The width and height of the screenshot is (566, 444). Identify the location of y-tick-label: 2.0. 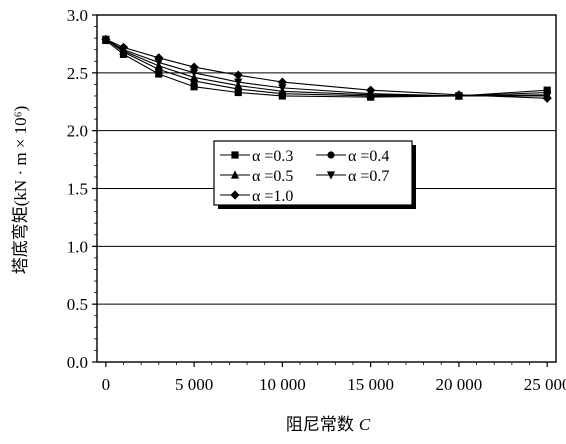
(77, 131).